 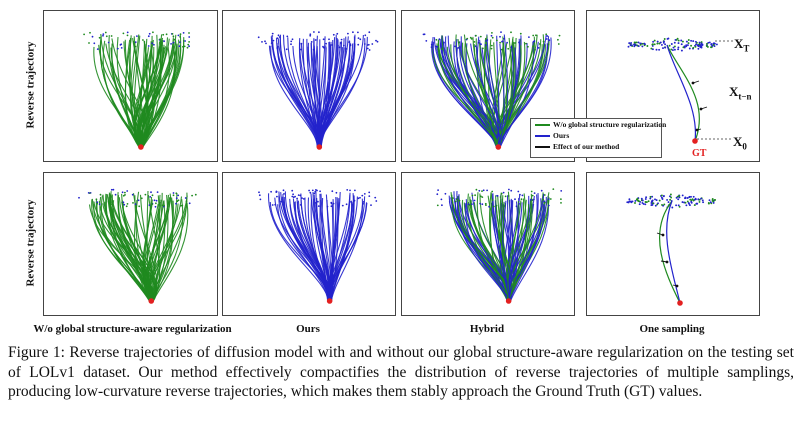 I want to click on panel-hybrid-top, so click(x=488, y=86).